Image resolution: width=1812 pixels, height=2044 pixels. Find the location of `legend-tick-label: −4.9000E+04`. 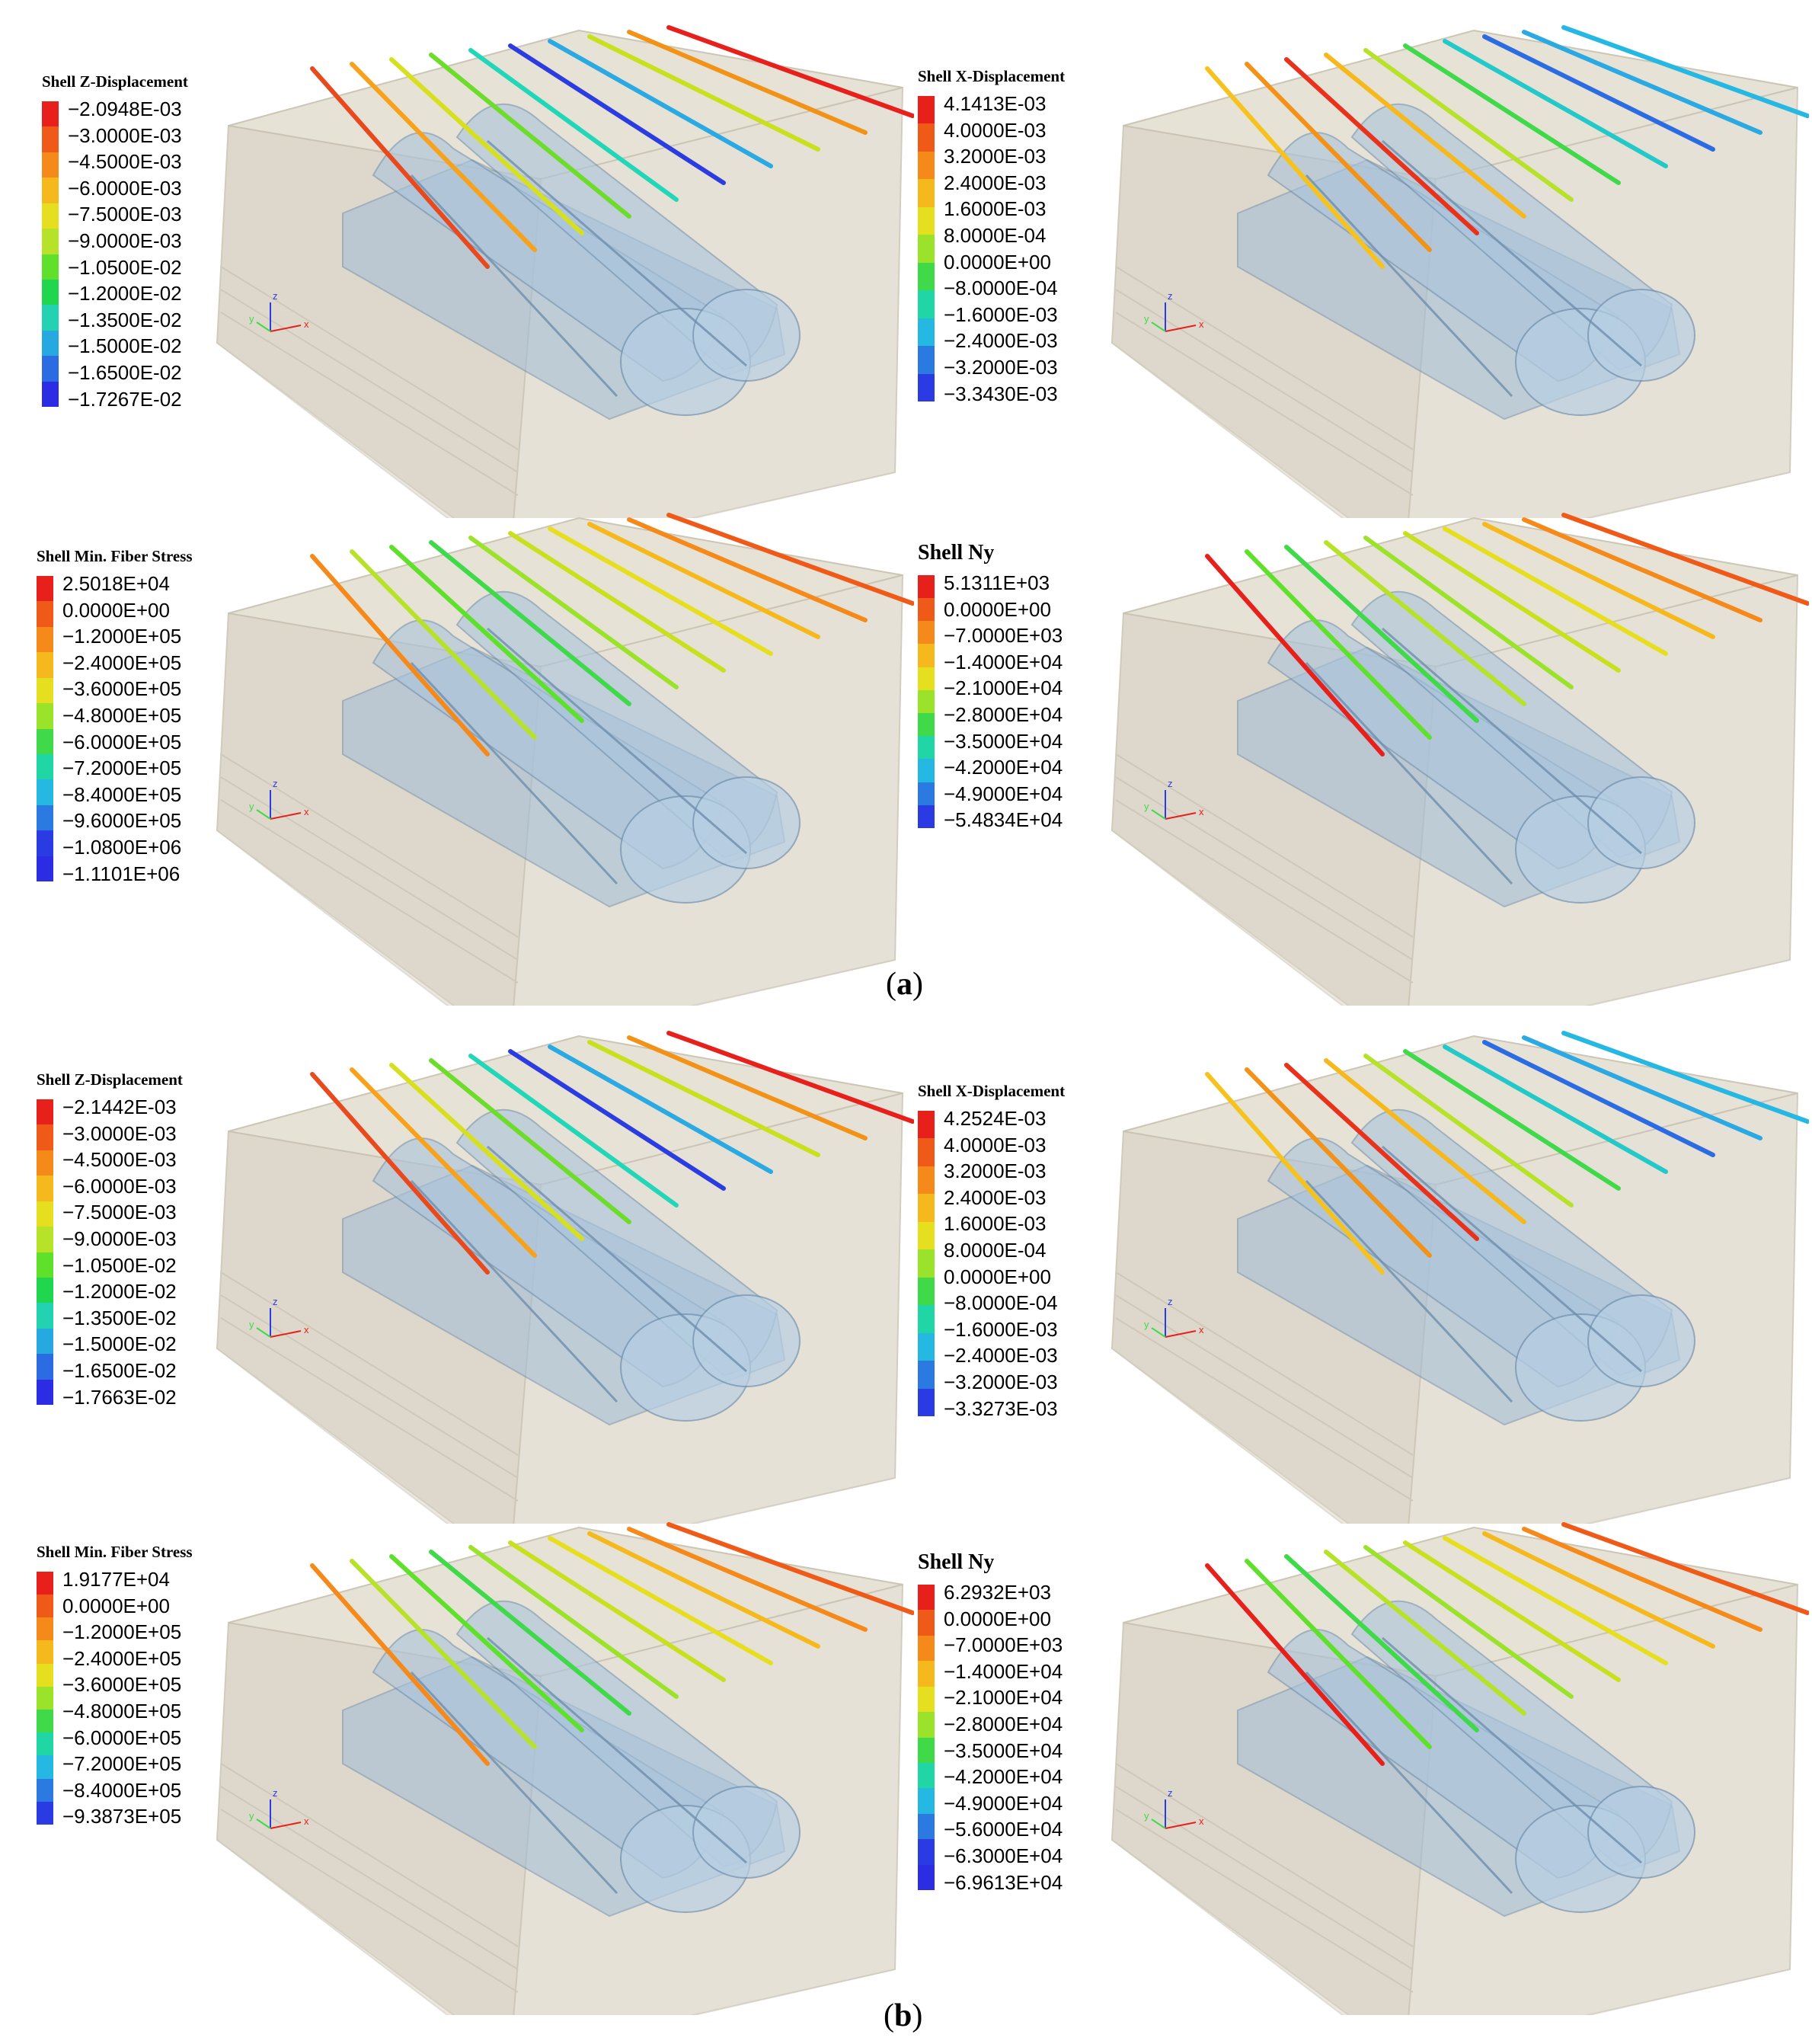

legend-tick-label: −4.9000E+04 is located at coordinates (1003, 793).